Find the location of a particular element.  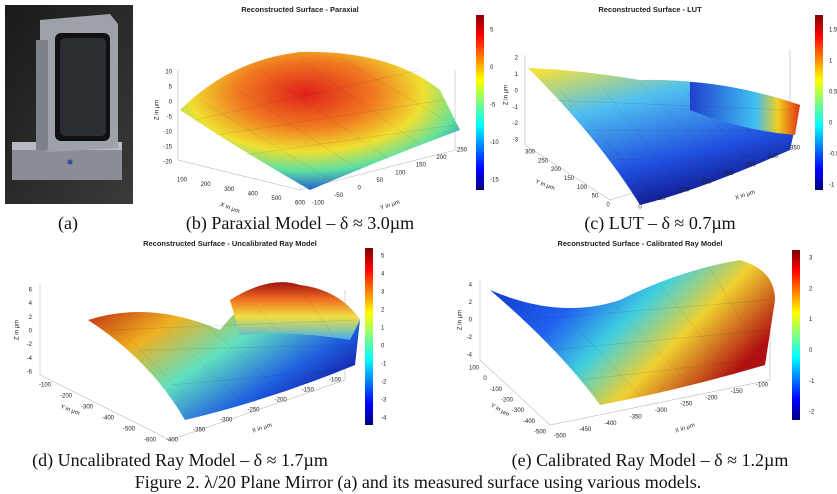

panel-caption: (e) Calibrated Ray Model – δ ≈ 1.2µm is located at coordinates (650, 460).